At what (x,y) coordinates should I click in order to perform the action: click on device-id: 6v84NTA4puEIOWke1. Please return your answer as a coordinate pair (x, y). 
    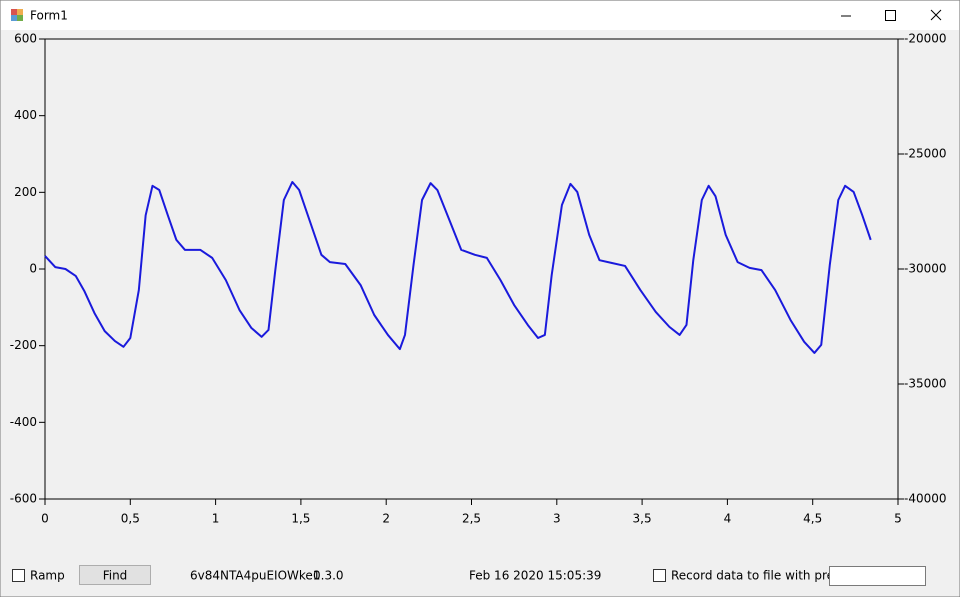
    Looking at the image, I should click on (255, 576).